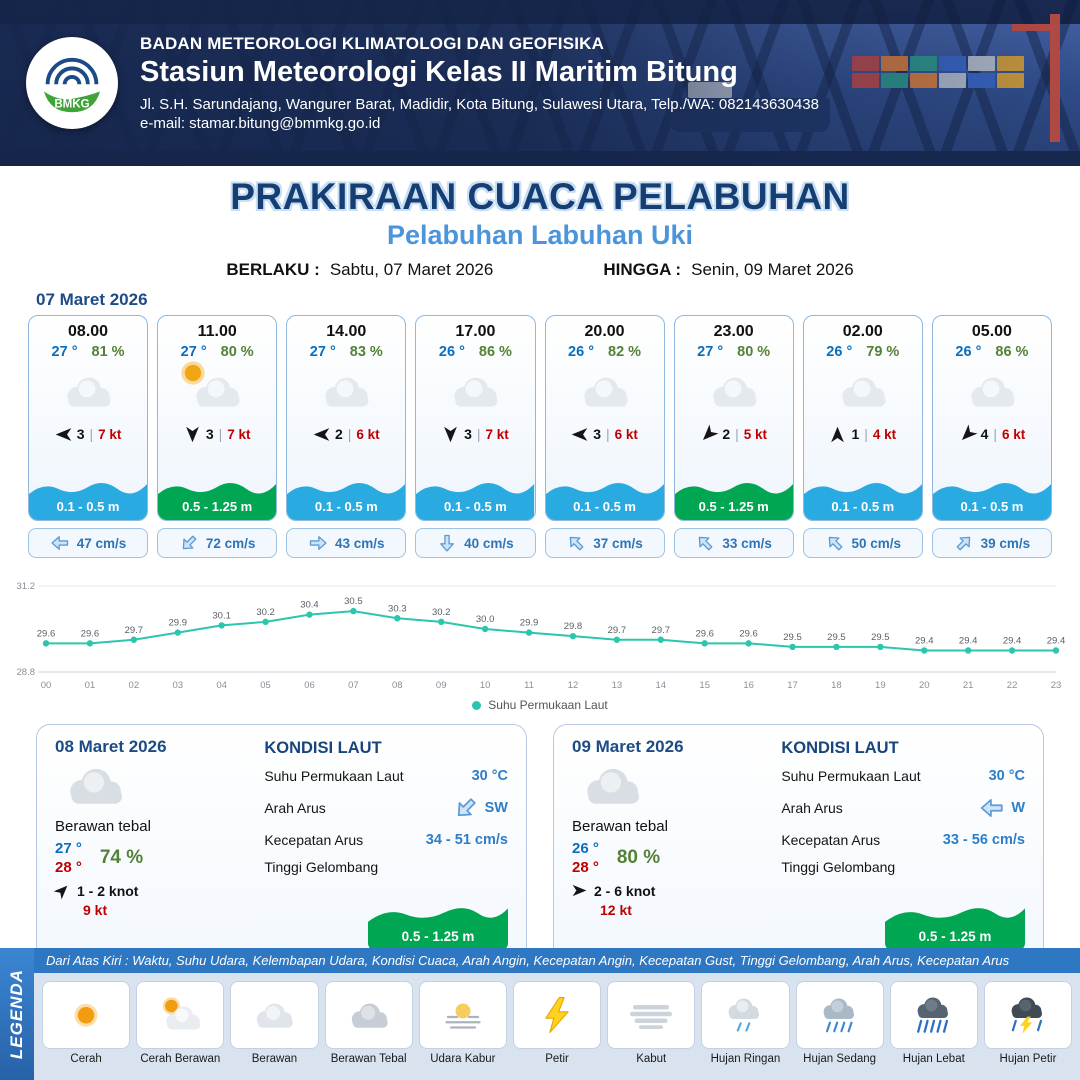  What do you see at coordinates (991, 331) in the screenshot?
I see `forecast-time: 05.00` at bounding box center [991, 331].